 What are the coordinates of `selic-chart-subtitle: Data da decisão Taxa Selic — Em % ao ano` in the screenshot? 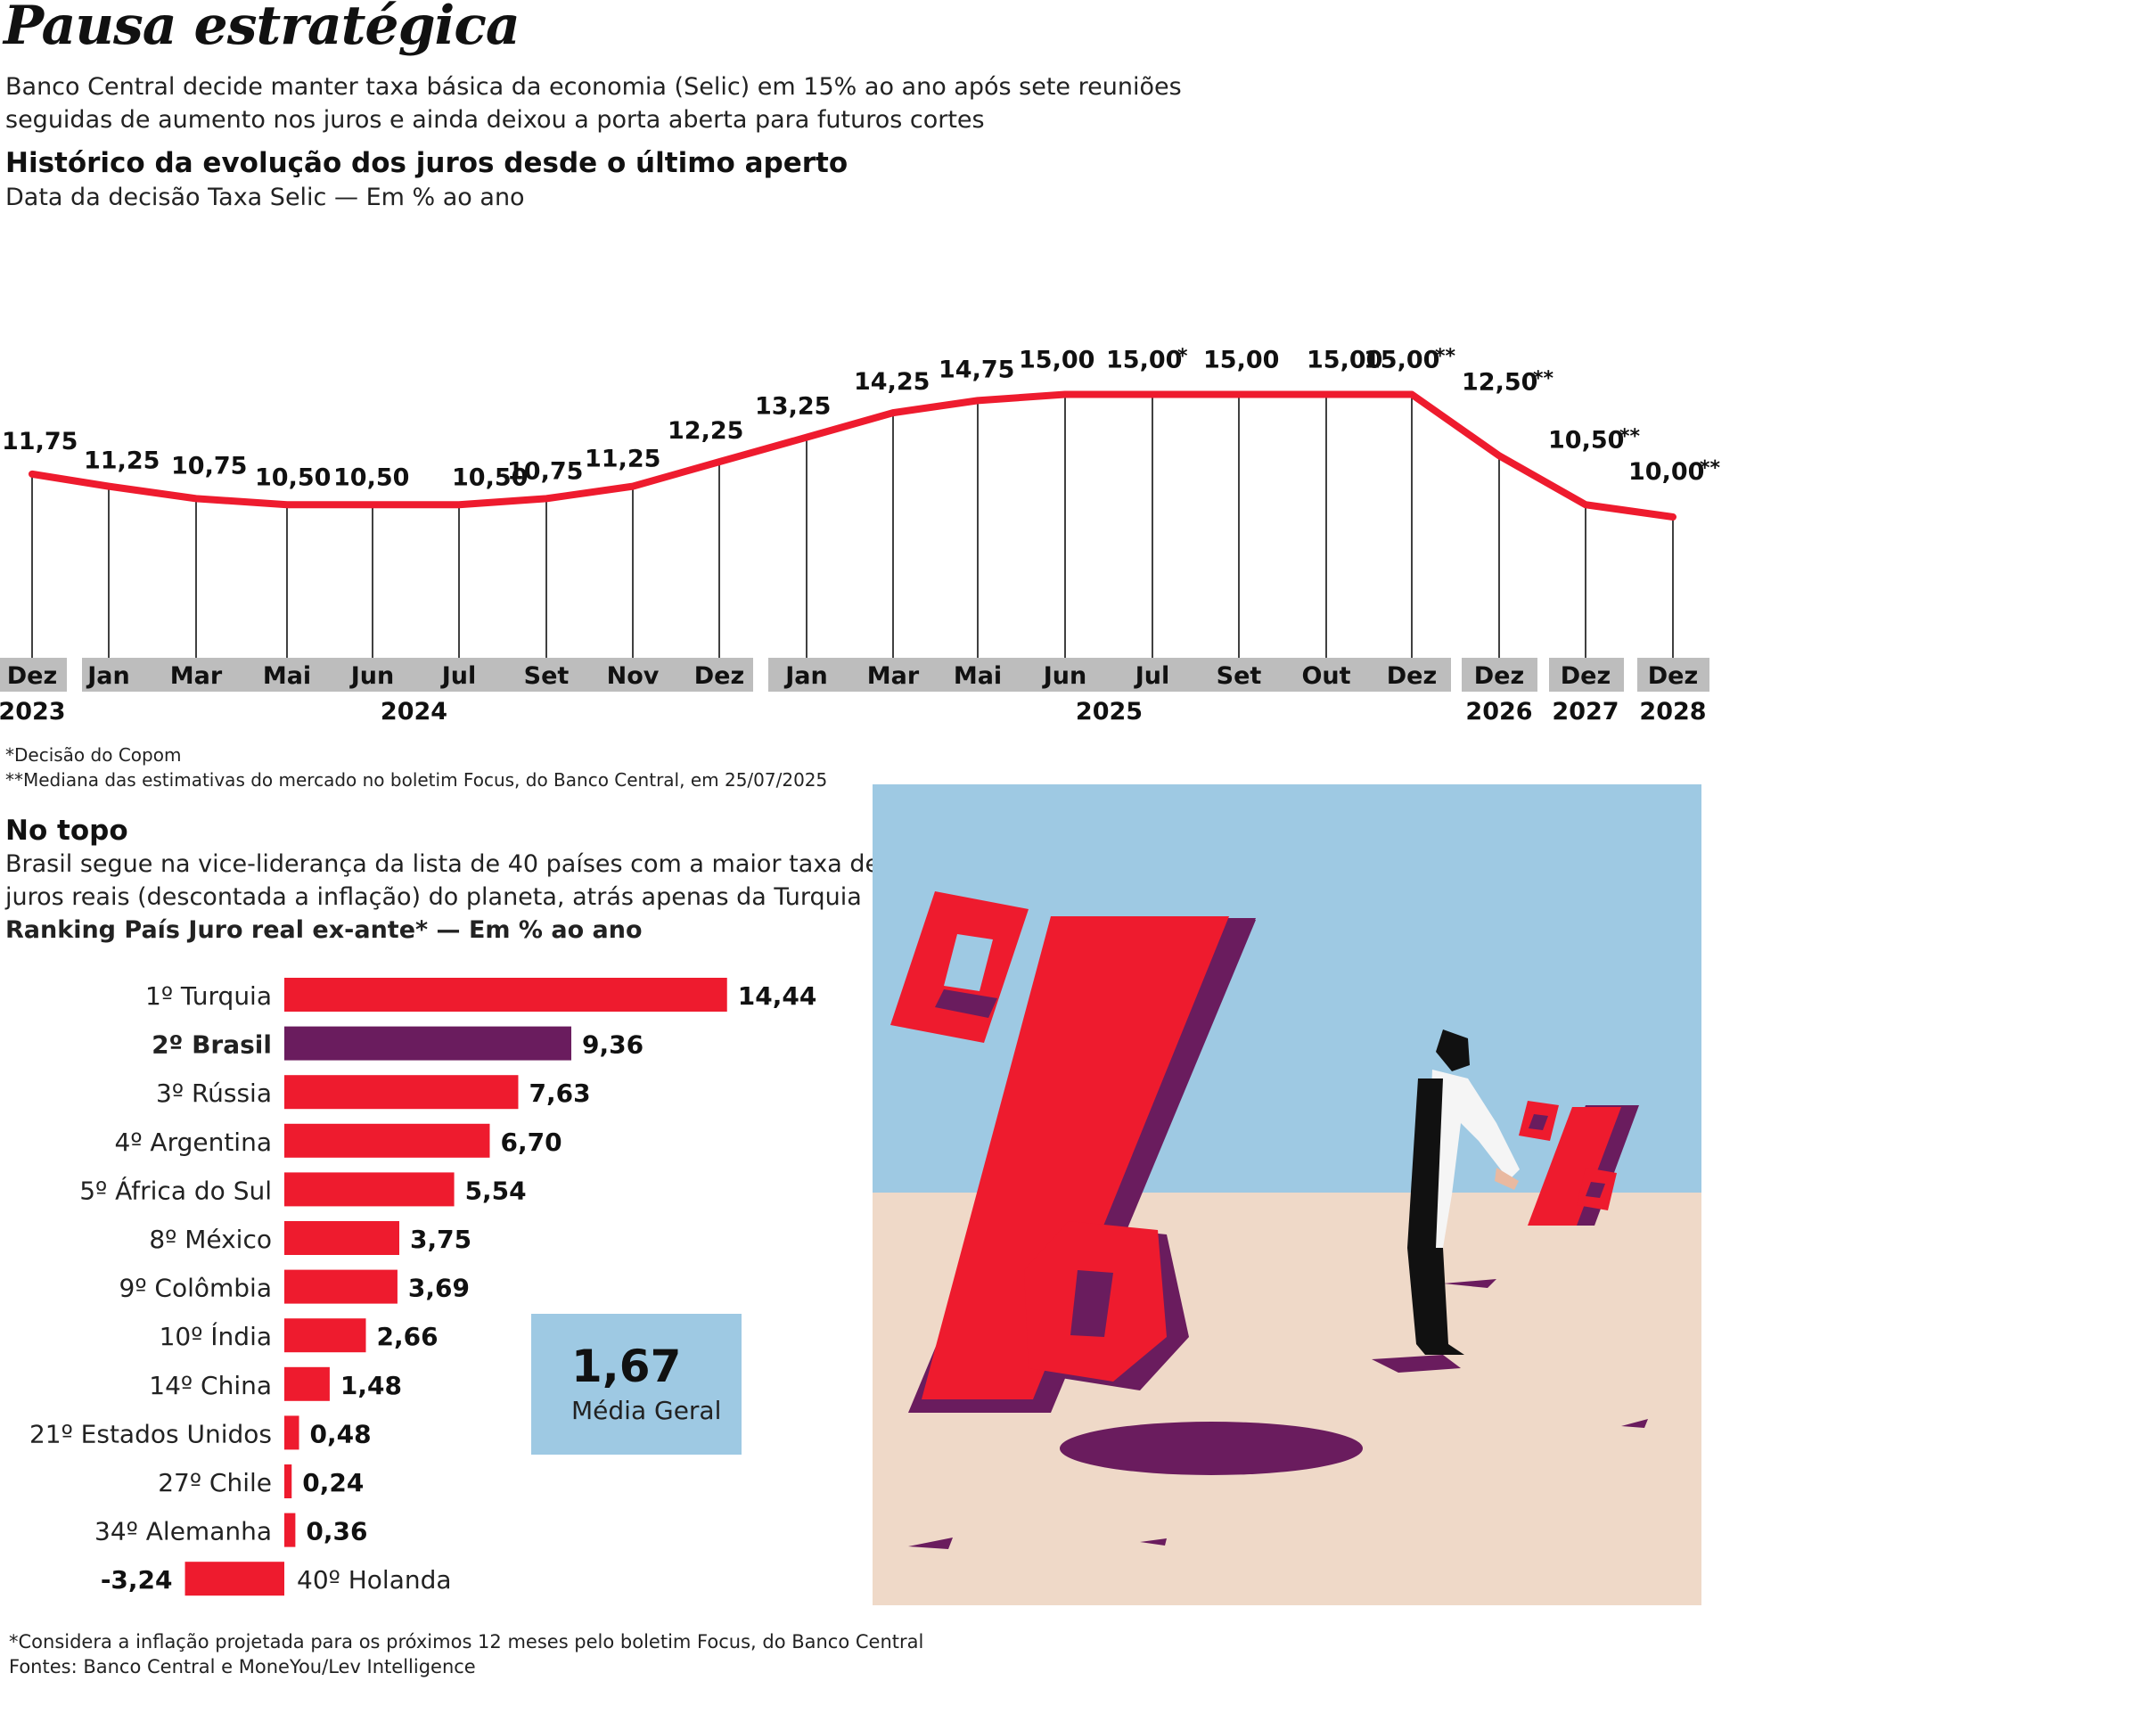 It's located at (265, 197).